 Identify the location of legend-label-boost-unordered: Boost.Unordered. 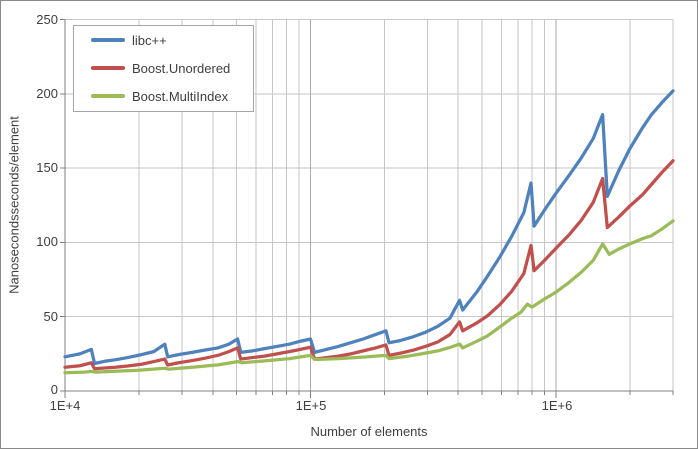
(181, 68).